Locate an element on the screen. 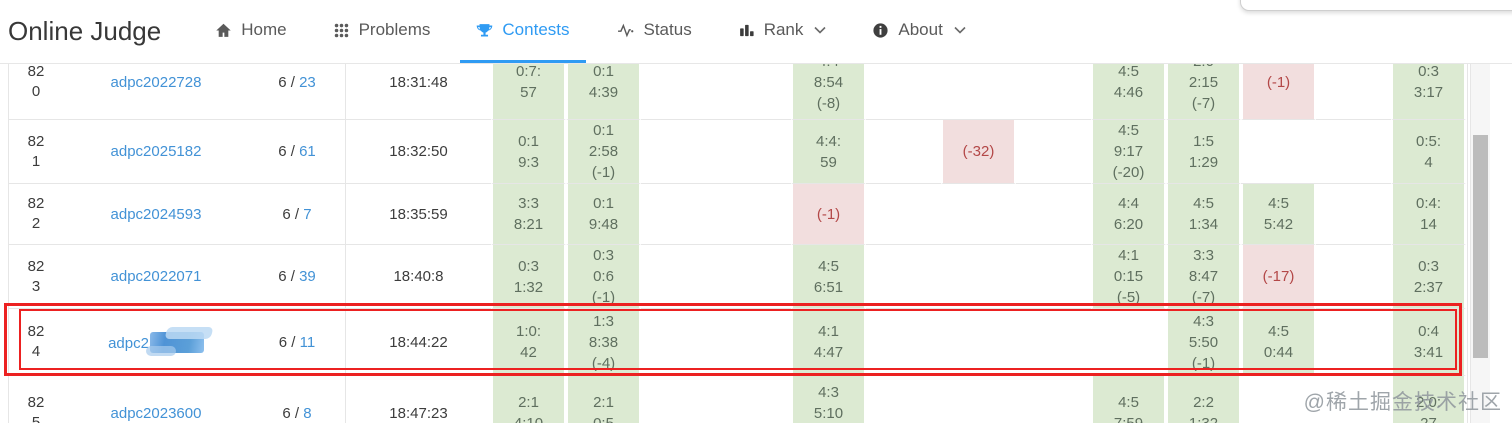 The image size is (1512, 423). nav-item-about: About is located at coordinates (918, 31).